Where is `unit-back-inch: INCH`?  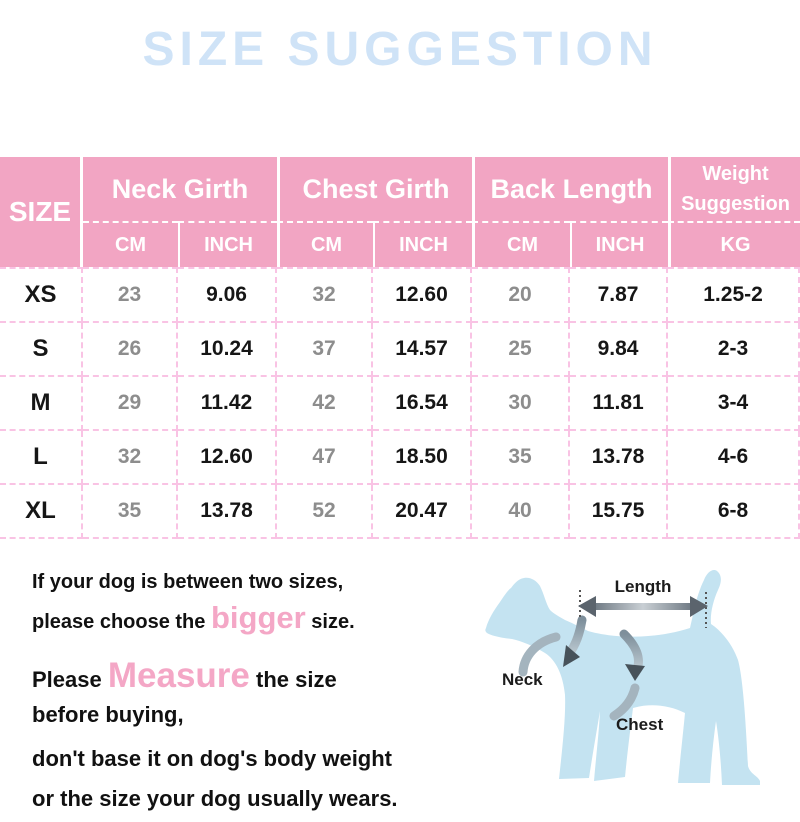 unit-back-inch: INCH is located at coordinates (619, 244).